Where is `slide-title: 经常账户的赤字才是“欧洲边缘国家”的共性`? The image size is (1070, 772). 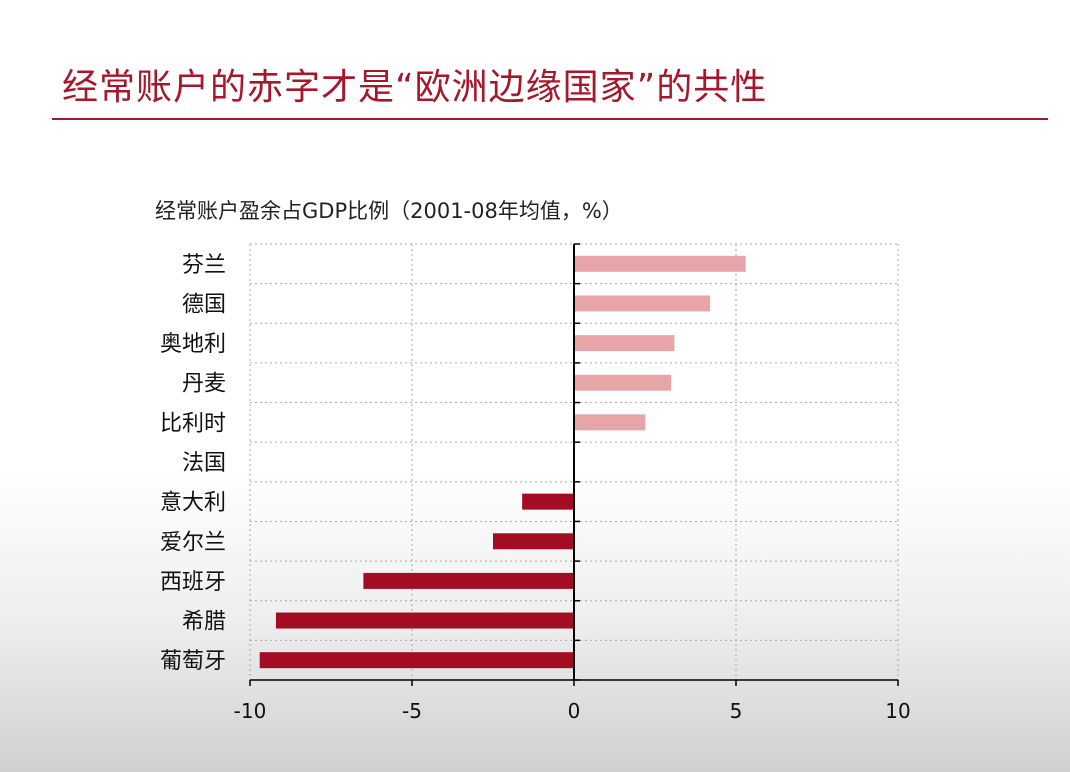
slide-title: 经常账户的赤字才是“欧洲边缘国家”的共性 is located at coordinates (415, 87).